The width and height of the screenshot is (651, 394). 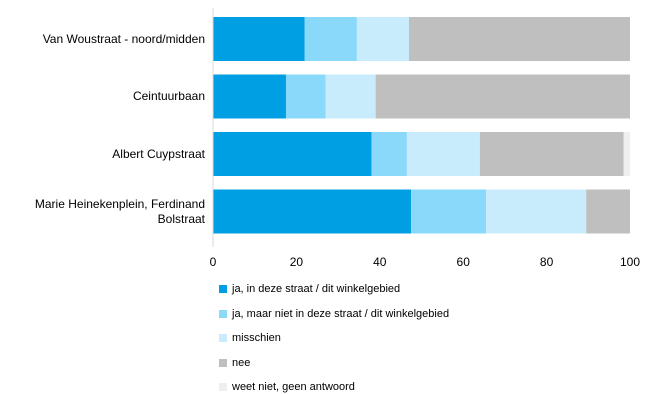 I want to click on x-tick-label: 60, so click(x=464, y=262).